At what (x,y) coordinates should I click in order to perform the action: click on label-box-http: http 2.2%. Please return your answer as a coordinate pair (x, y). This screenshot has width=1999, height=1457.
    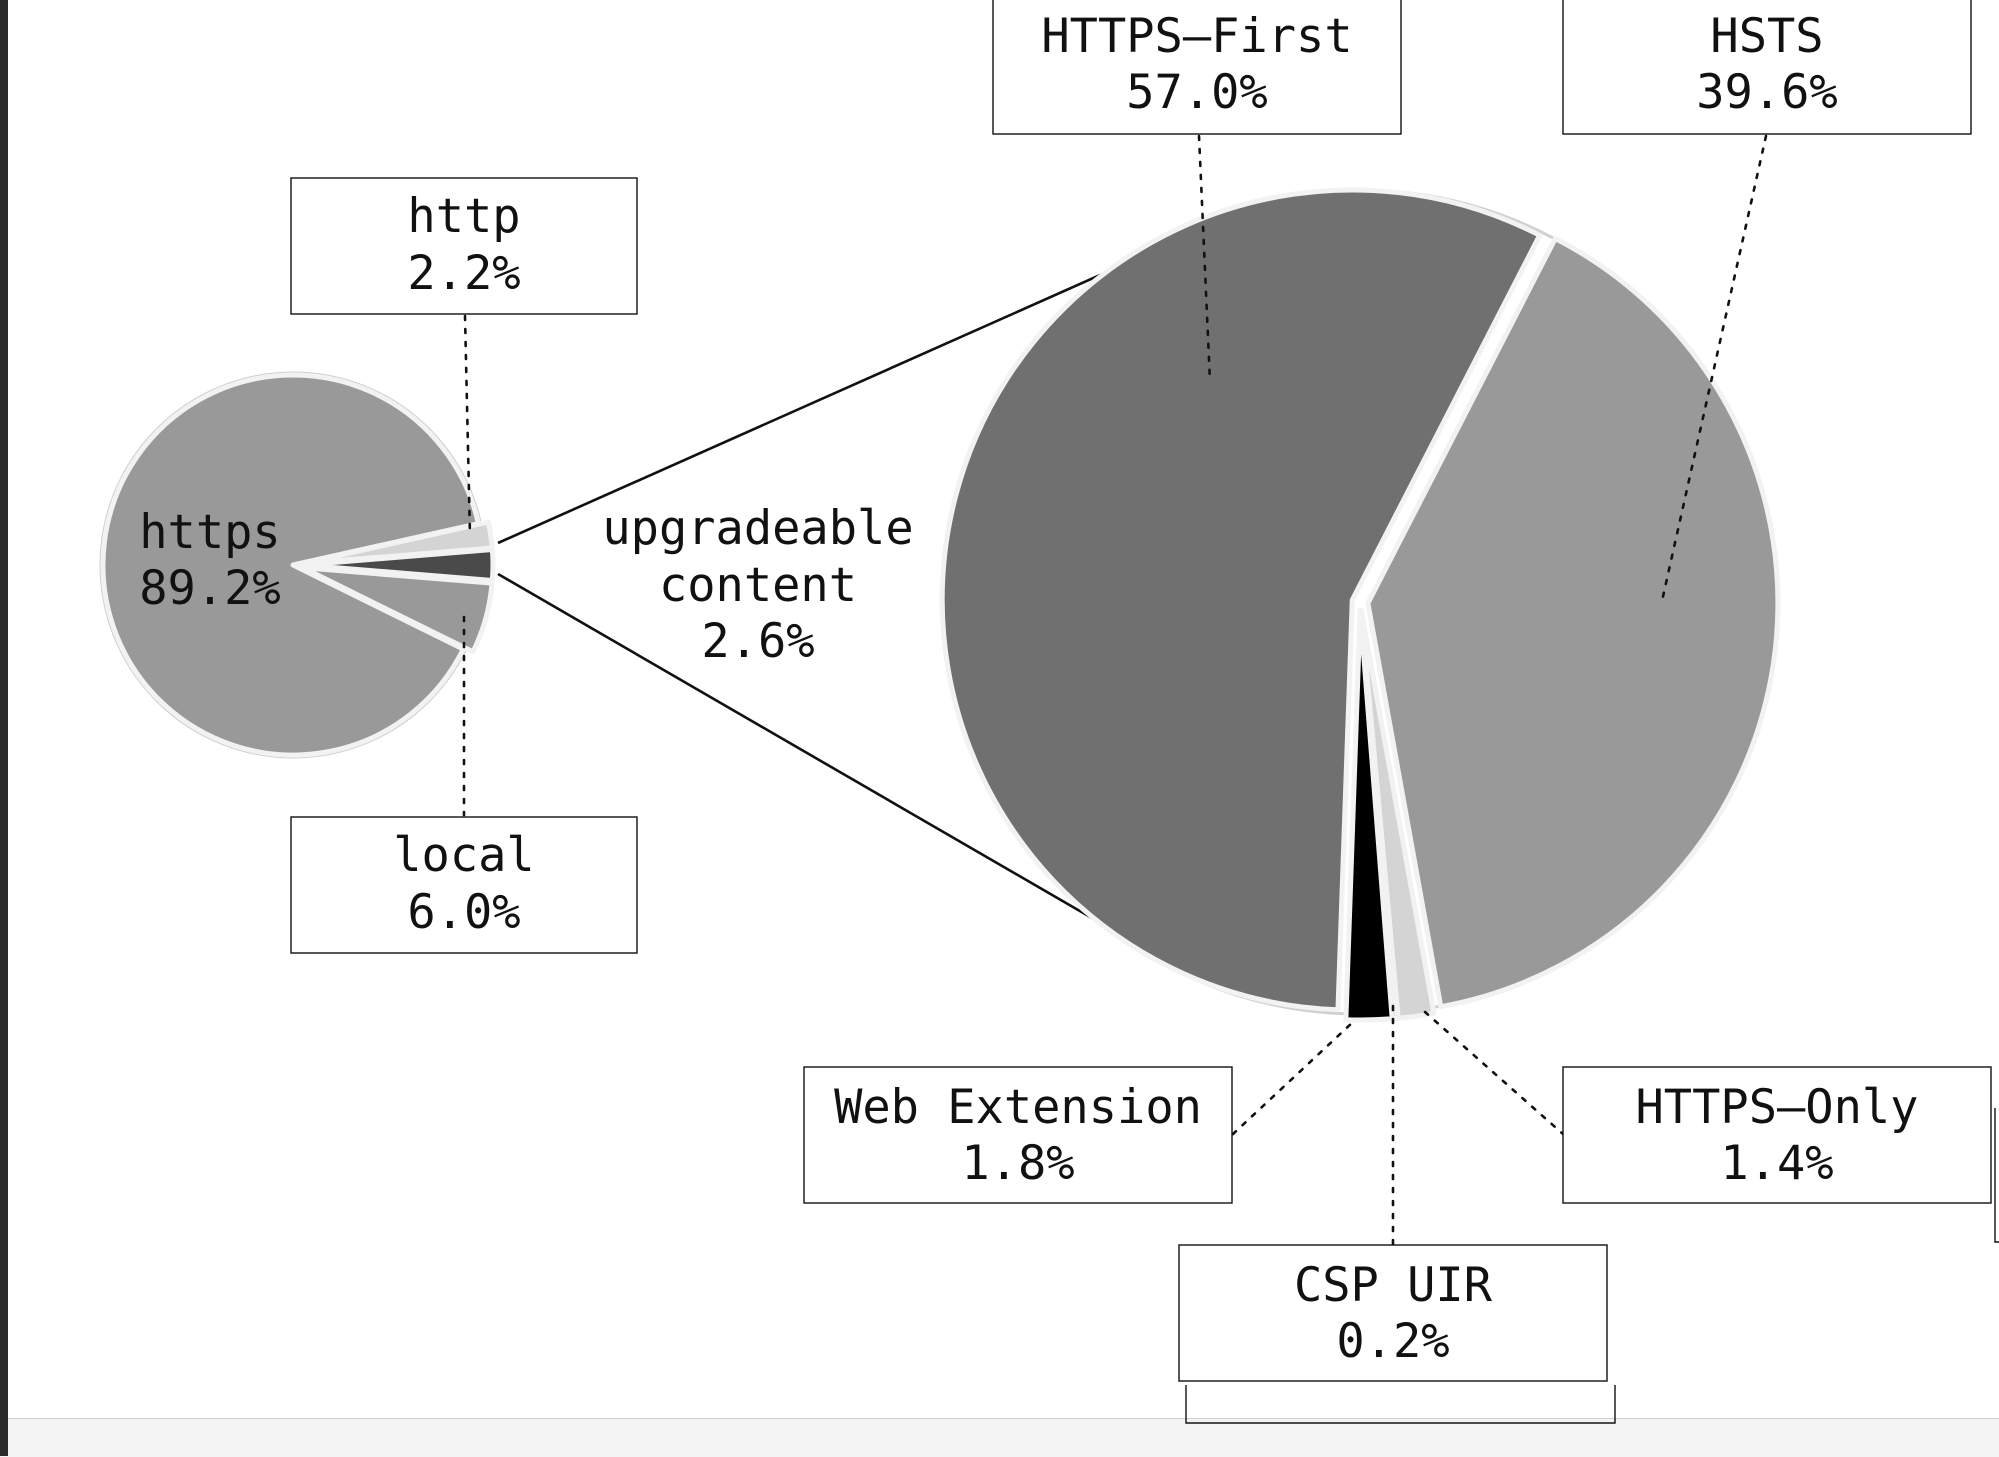
    Looking at the image, I should click on (464, 246).